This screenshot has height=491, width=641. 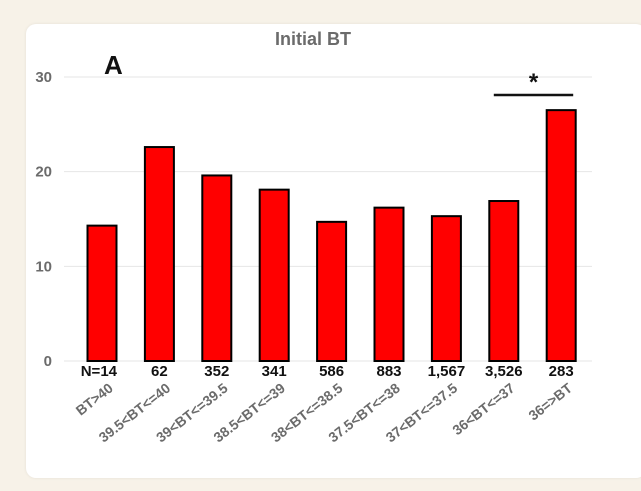 What do you see at coordinates (561, 371) in the screenshot?
I see `n-label: 283` at bounding box center [561, 371].